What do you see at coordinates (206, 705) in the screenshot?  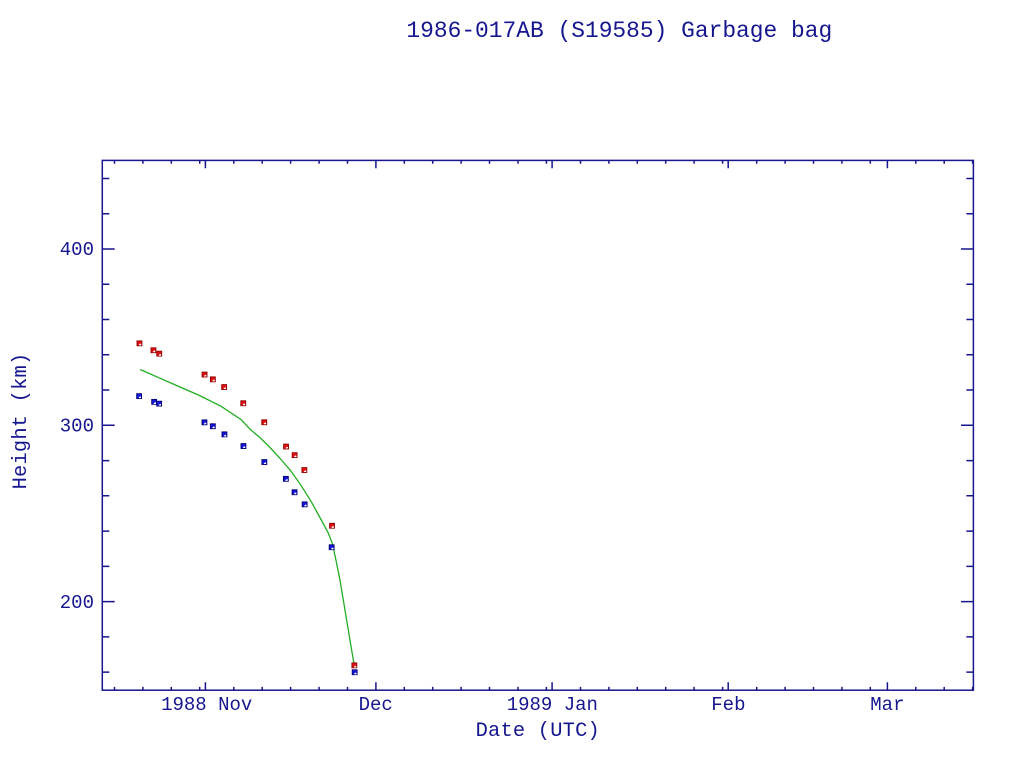 I see `svg-text: 1988 Nov` at bounding box center [206, 705].